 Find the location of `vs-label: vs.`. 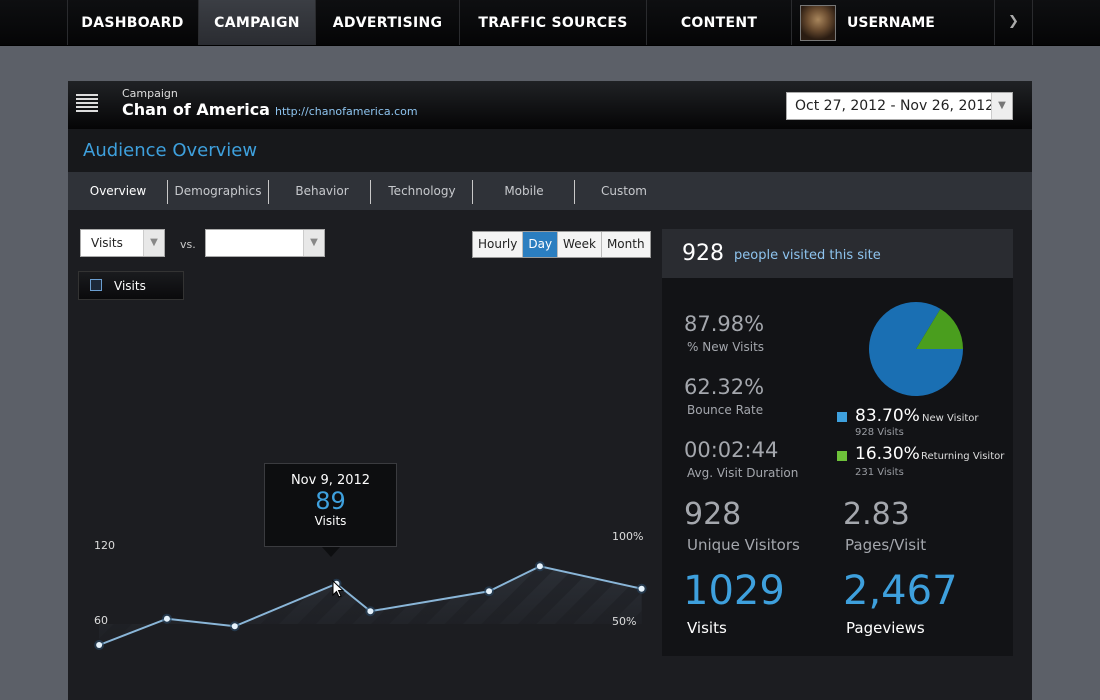

vs-label: vs. is located at coordinates (188, 244).